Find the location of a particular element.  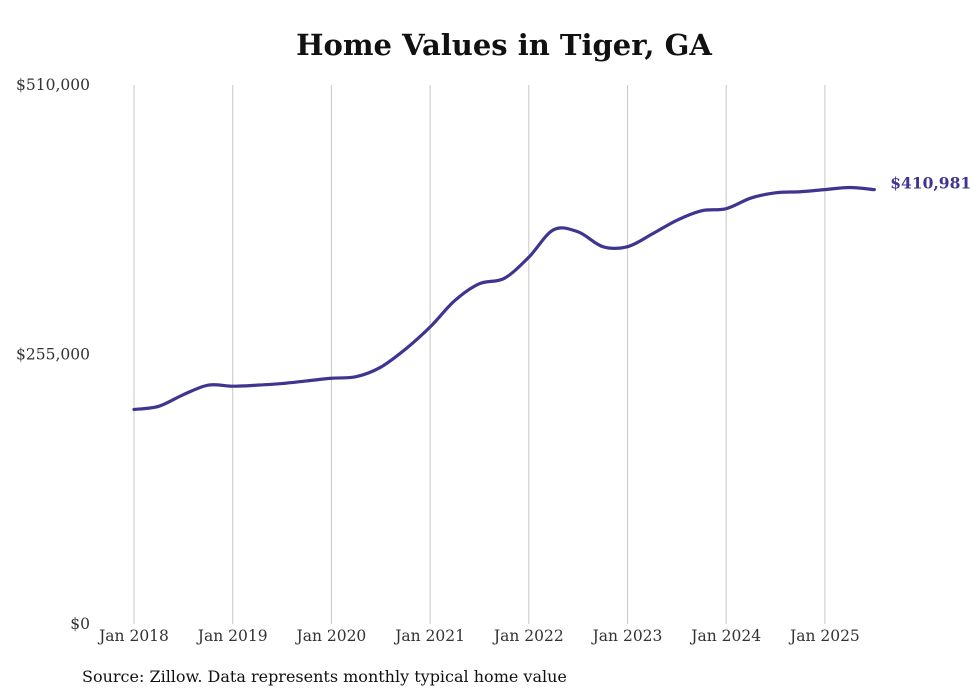

x-tick-label-4: Jan 2022 is located at coordinates (528, 636).